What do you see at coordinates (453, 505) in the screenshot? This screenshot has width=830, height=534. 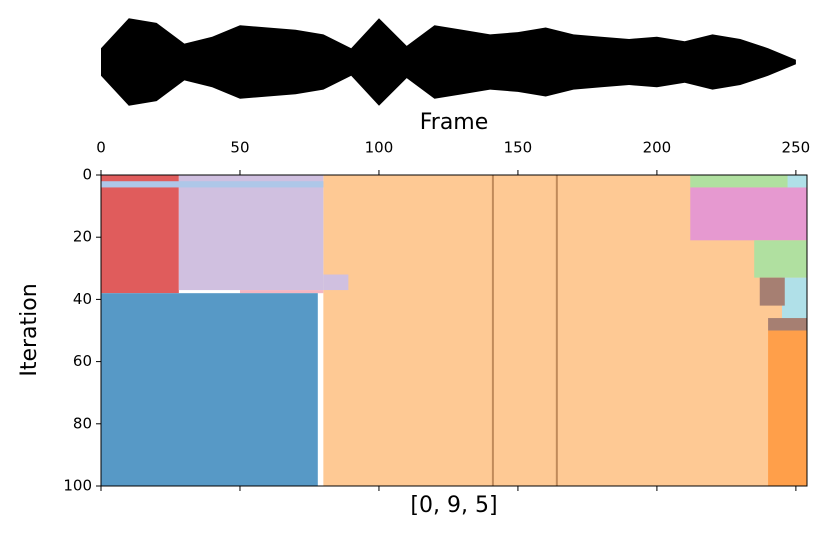 I see `bottom-label: [0, 9, 5]` at bounding box center [453, 505].